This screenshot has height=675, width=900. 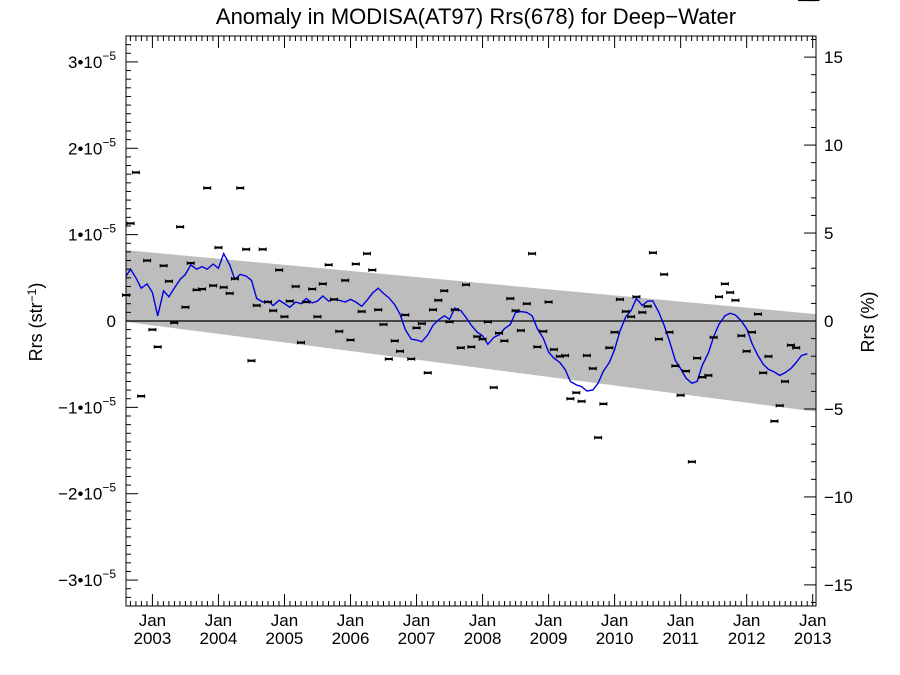 I want to click on x-tick-year: 2004, so click(x=219, y=638).